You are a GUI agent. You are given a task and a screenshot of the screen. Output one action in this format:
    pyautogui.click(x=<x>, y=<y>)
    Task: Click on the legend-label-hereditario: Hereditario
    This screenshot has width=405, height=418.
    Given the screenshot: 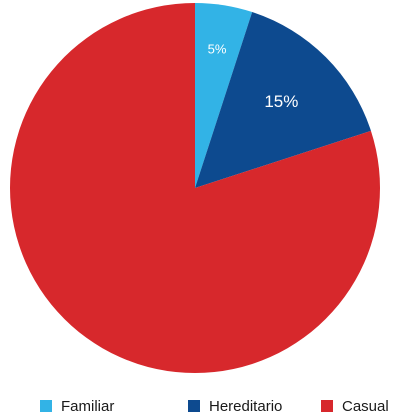 What is the action you would take?
    pyautogui.click(x=246, y=406)
    